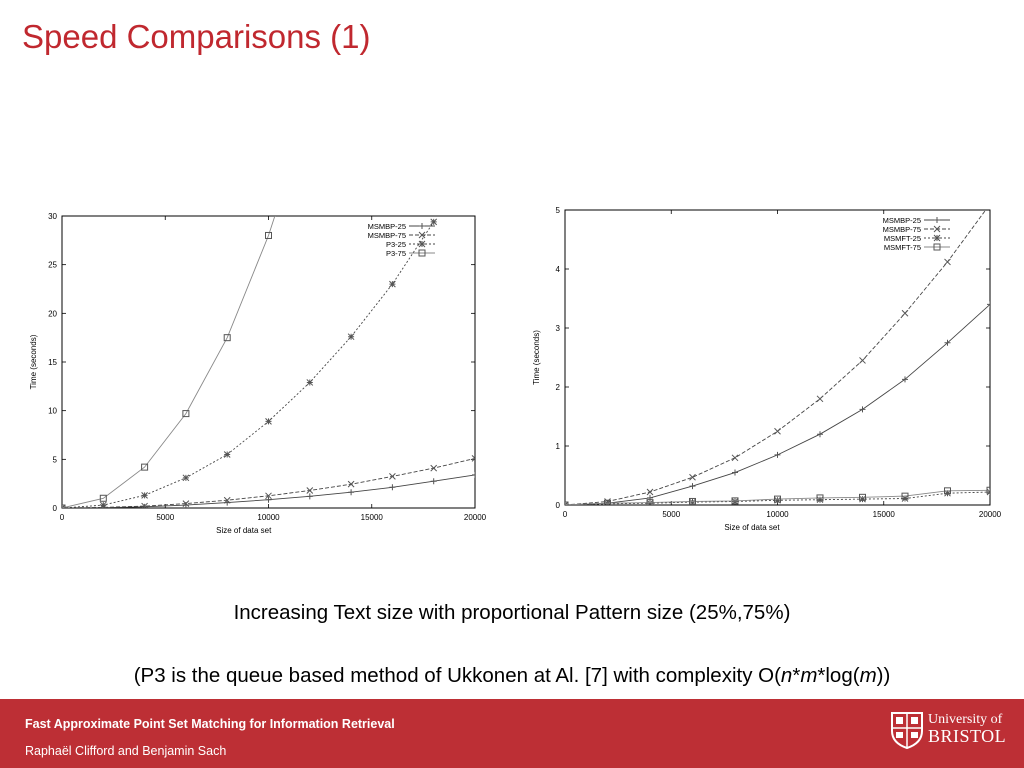 The width and height of the screenshot is (1024, 768). What do you see at coordinates (165, 517) in the screenshot?
I see `x-tick-label: 5000` at bounding box center [165, 517].